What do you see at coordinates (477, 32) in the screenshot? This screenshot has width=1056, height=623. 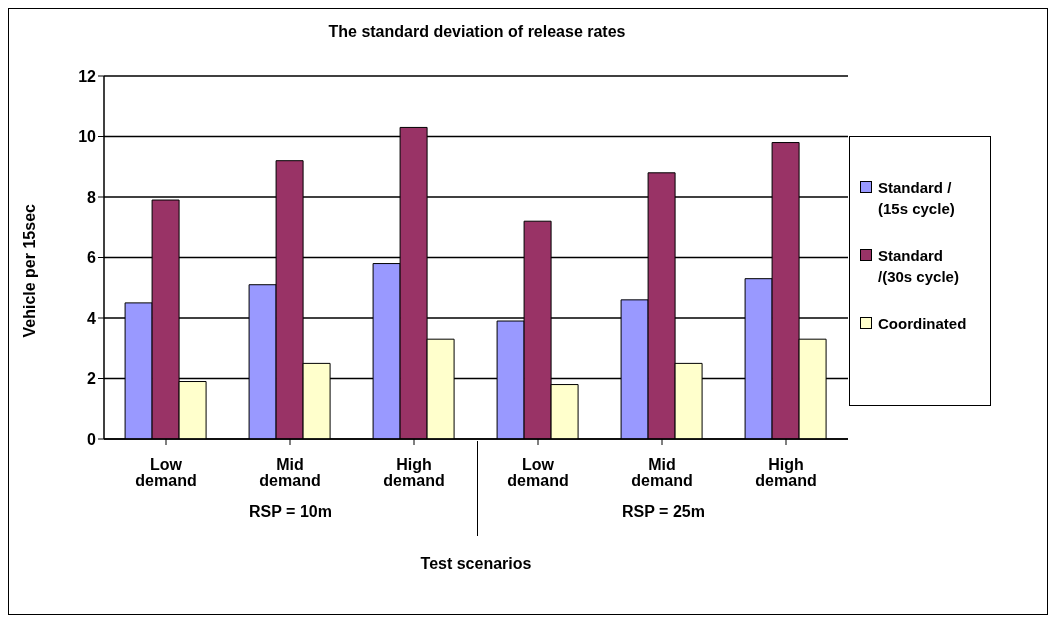 I see `chart-title: The standard deviation of release rates` at bounding box center [477, 32].